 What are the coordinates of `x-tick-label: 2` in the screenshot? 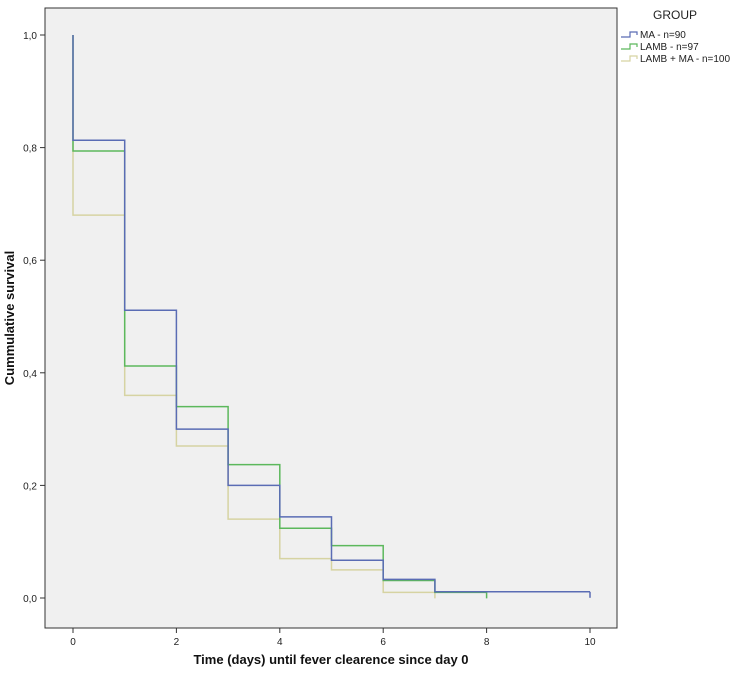 It's located at (177, 642).